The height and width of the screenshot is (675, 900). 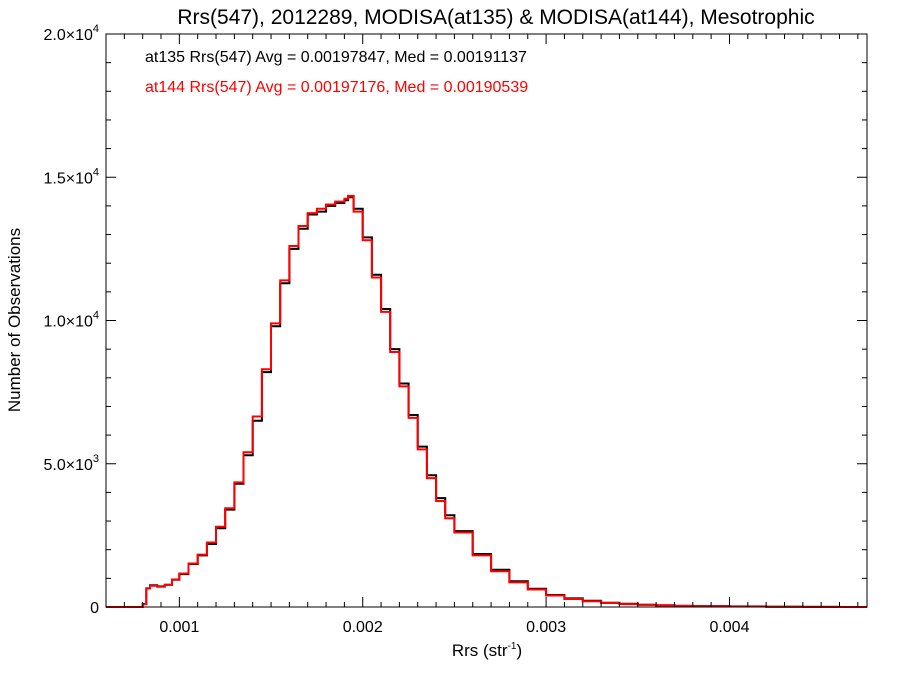 What do you see at coordinates (14, 320) in the screenshot?
I see `y-axis-label: Number of Observations` at bounding box center [14, 320].